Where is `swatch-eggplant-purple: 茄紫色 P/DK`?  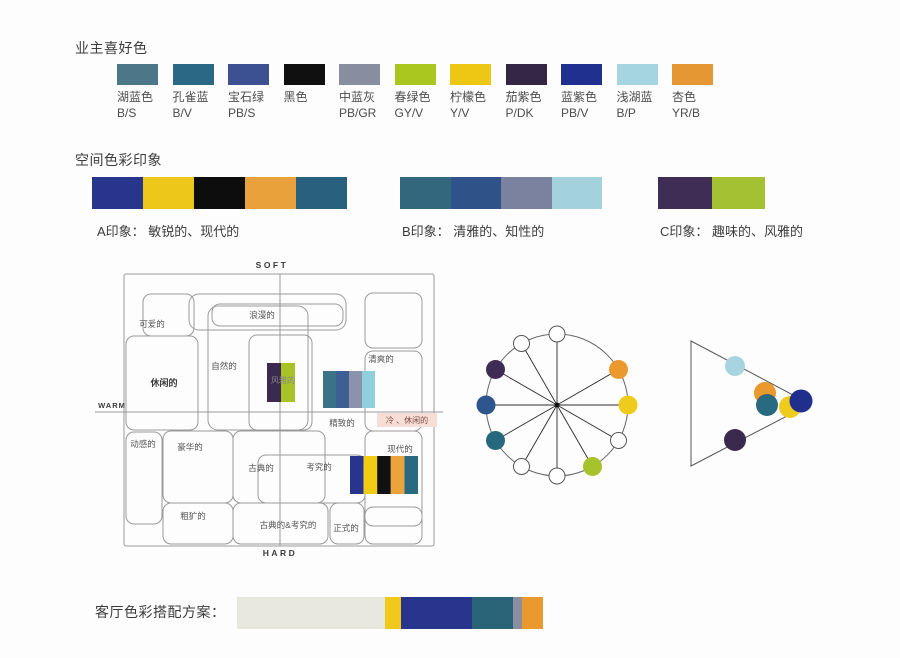
swatch-eggplant-purple: 茄紫色 P/DK is located at coordinates (533, 92).